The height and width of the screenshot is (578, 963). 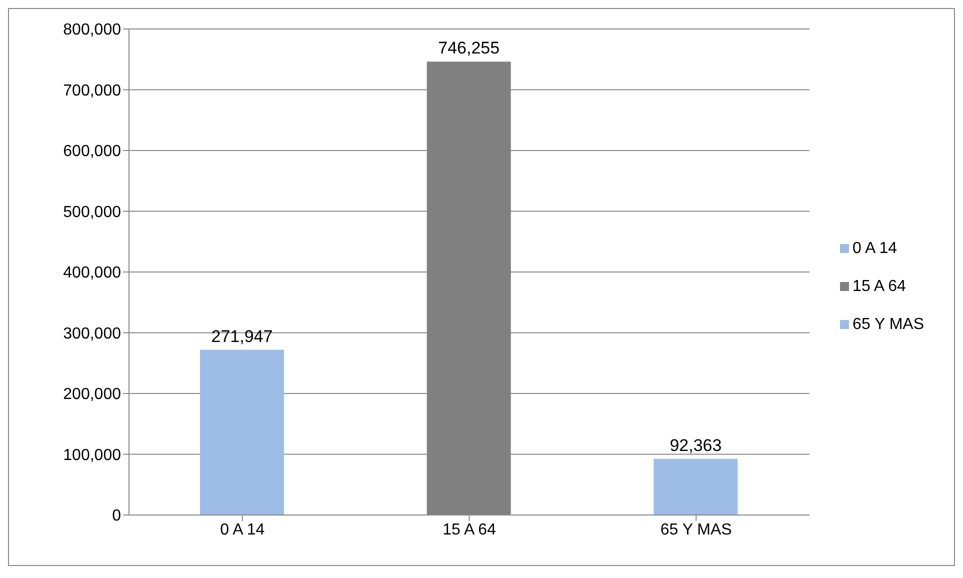 What do you see at coordinates (875, 248) in the screenshot?
I see `legend-label: 0 A 14` at bounding box center [875, 248].